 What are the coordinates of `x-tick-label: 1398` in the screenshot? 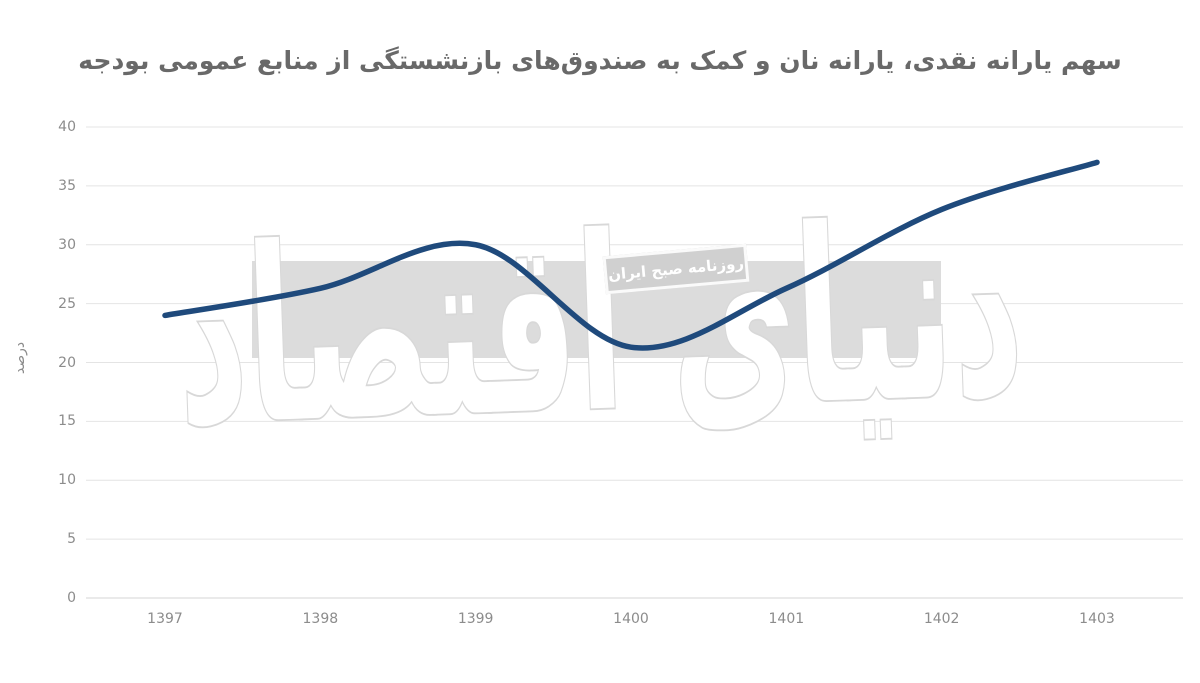 It's located at (320, 619).